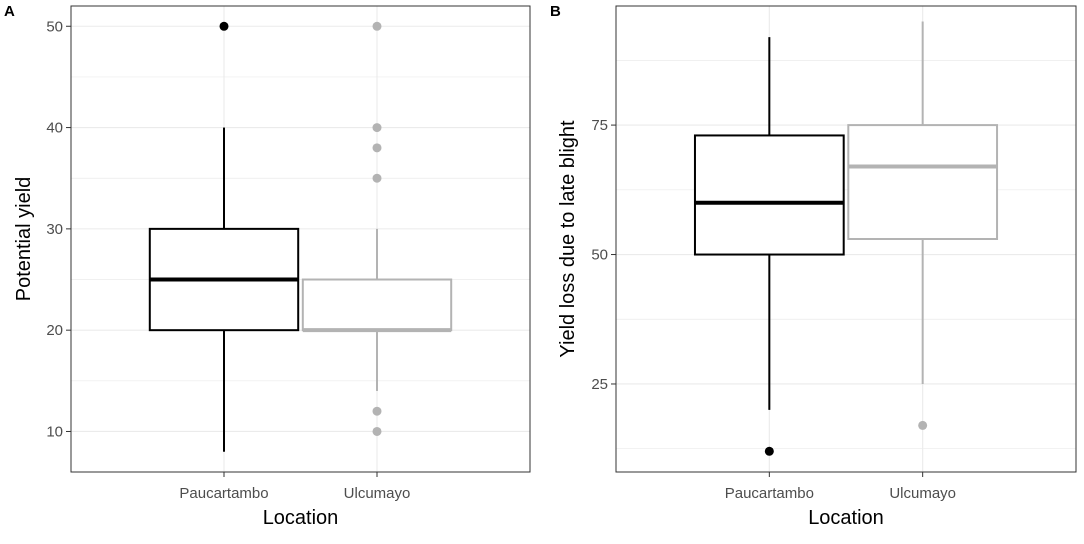  I want to click on y-tick-label: 20, so click(54, 330).